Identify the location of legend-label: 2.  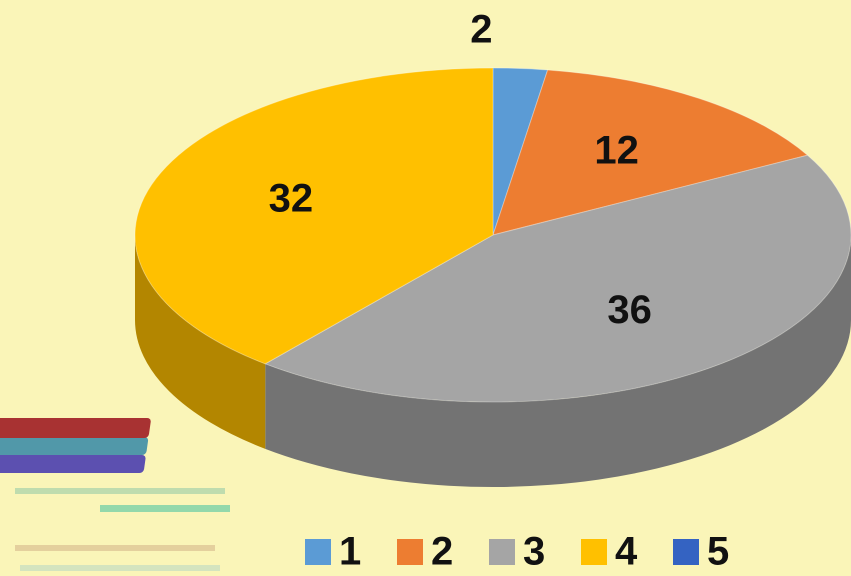
(442, 552).